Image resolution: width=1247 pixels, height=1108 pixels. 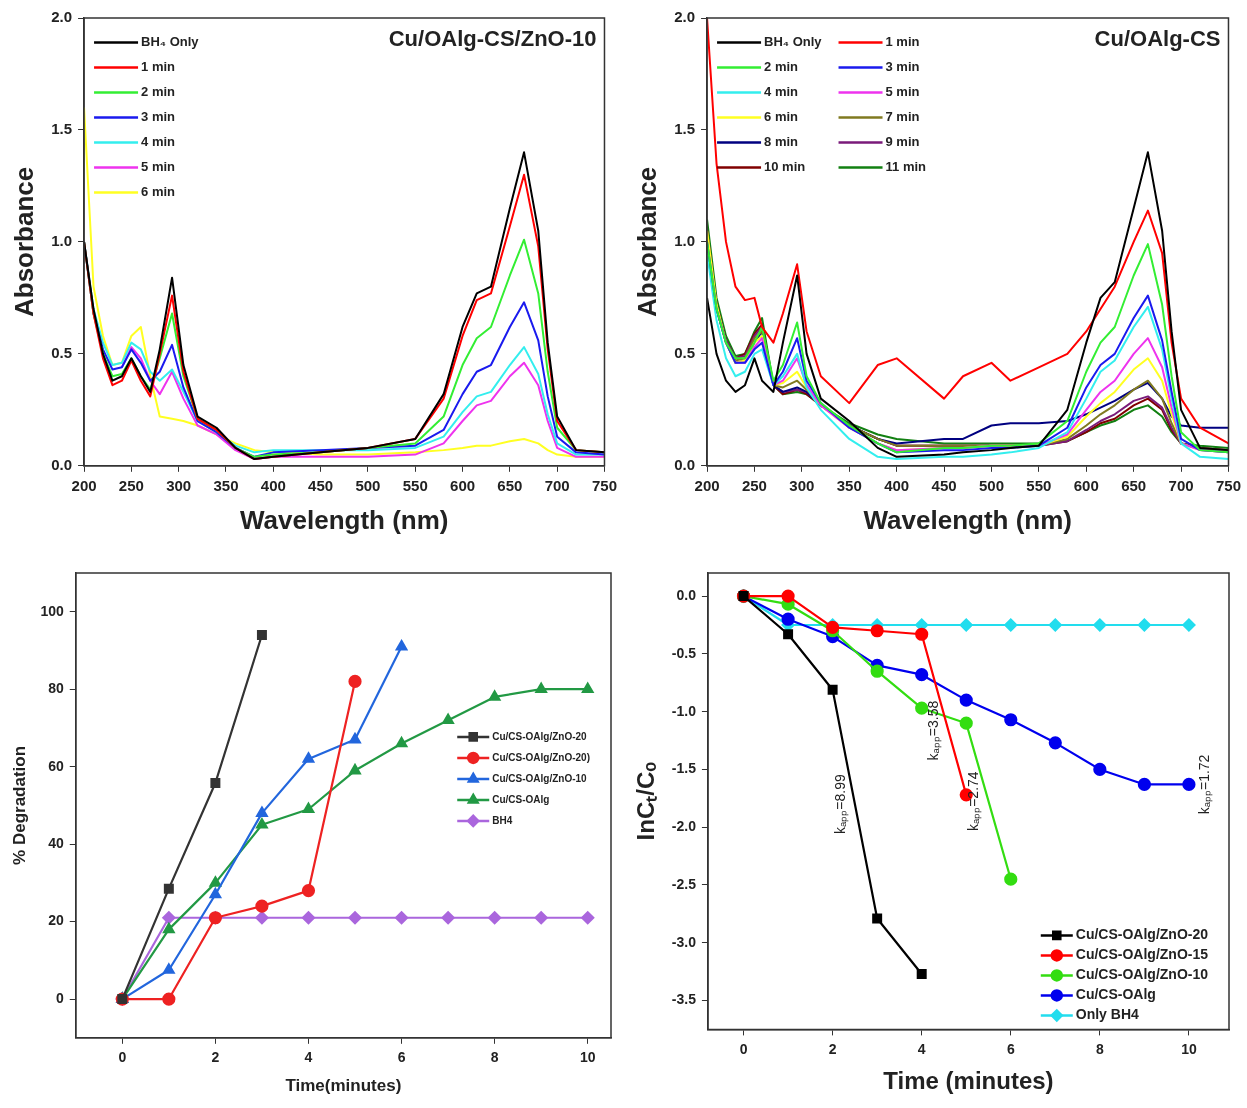 What do you see at coordinates (59, 997) in the screenshot?
I see `y-tick-label: 0` at bounding box center [59, 997].